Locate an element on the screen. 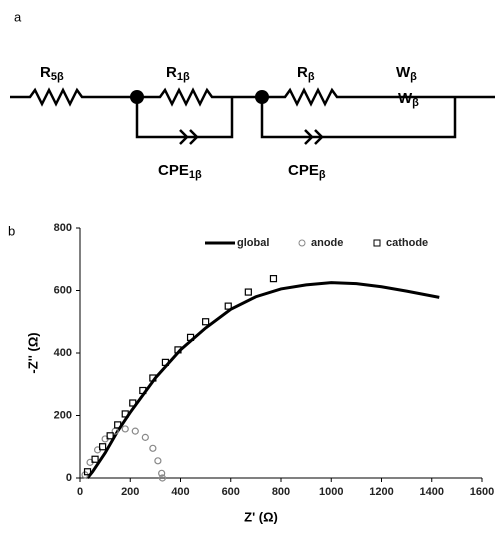  circuit-label: Rβ is located at coordinates (306, 73).